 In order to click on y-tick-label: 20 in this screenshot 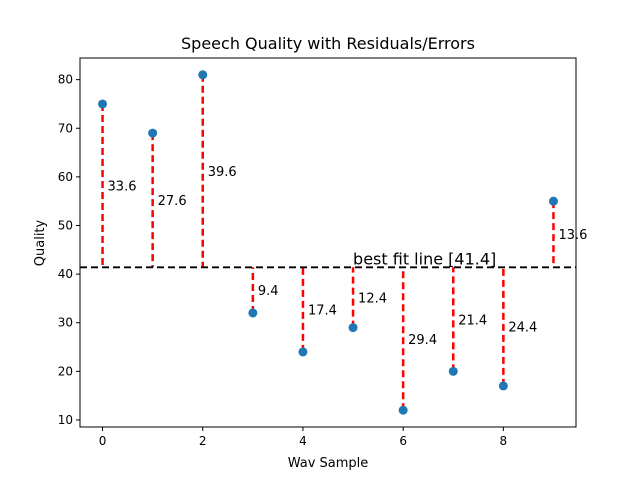, I will do `click(65, 371)`.